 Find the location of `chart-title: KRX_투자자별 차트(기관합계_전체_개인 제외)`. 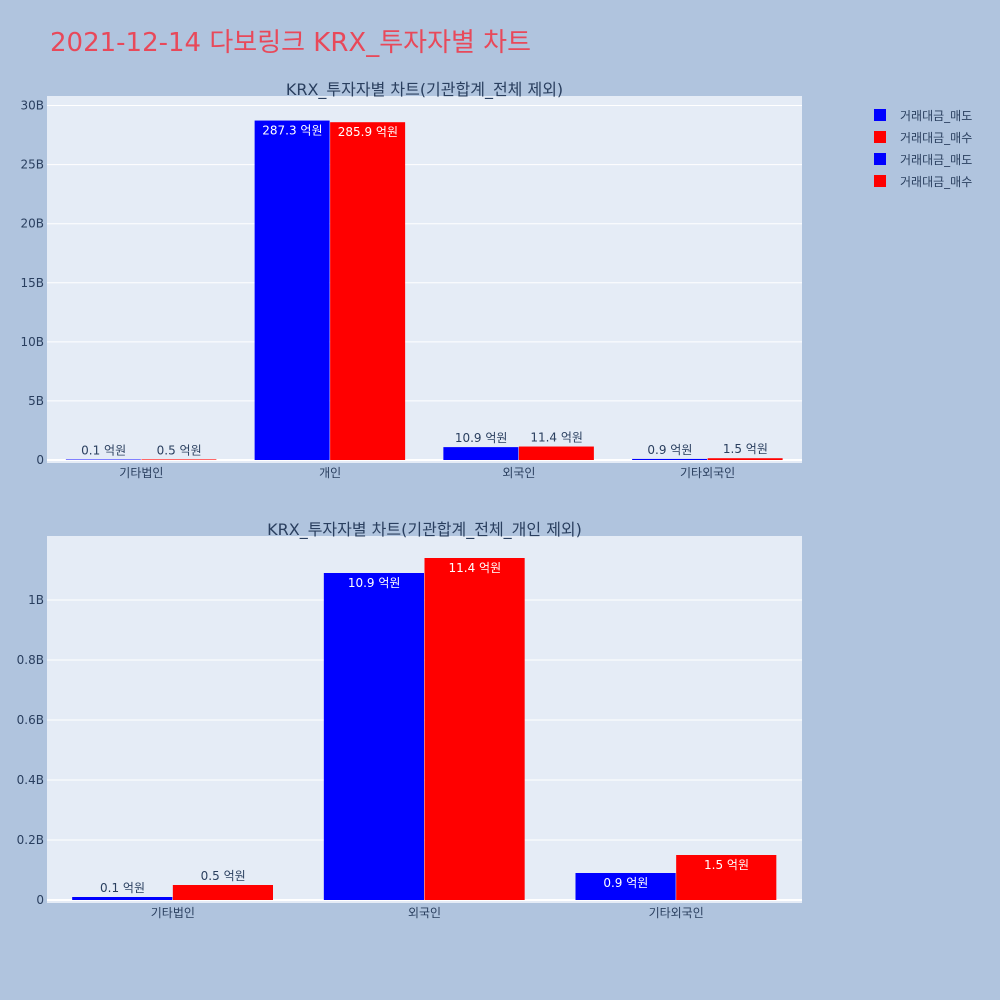

chart-title: KRX_투자자별 차트(기관합계_전체_개인 제외) is located at coordinates (424, 530).